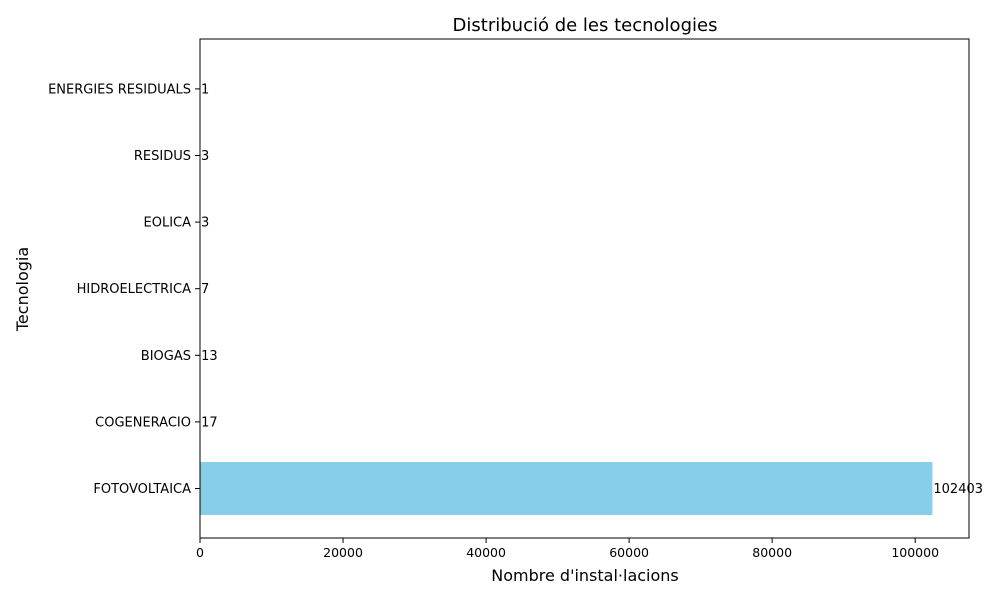 The width and height of the screenshot is (1000, 604). Describe the element at coordinates (772, 552) in the screenshot. I see `x-tick-label: 80000` at that location.